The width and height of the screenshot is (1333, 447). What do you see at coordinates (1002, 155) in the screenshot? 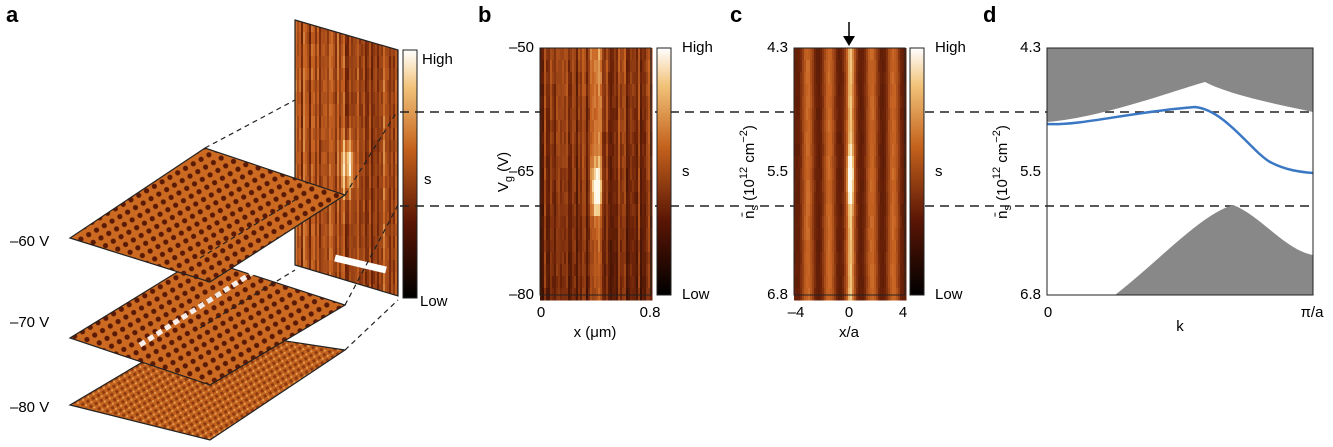
I see `y-label-part: cm` at bounding box center [1002, 155].